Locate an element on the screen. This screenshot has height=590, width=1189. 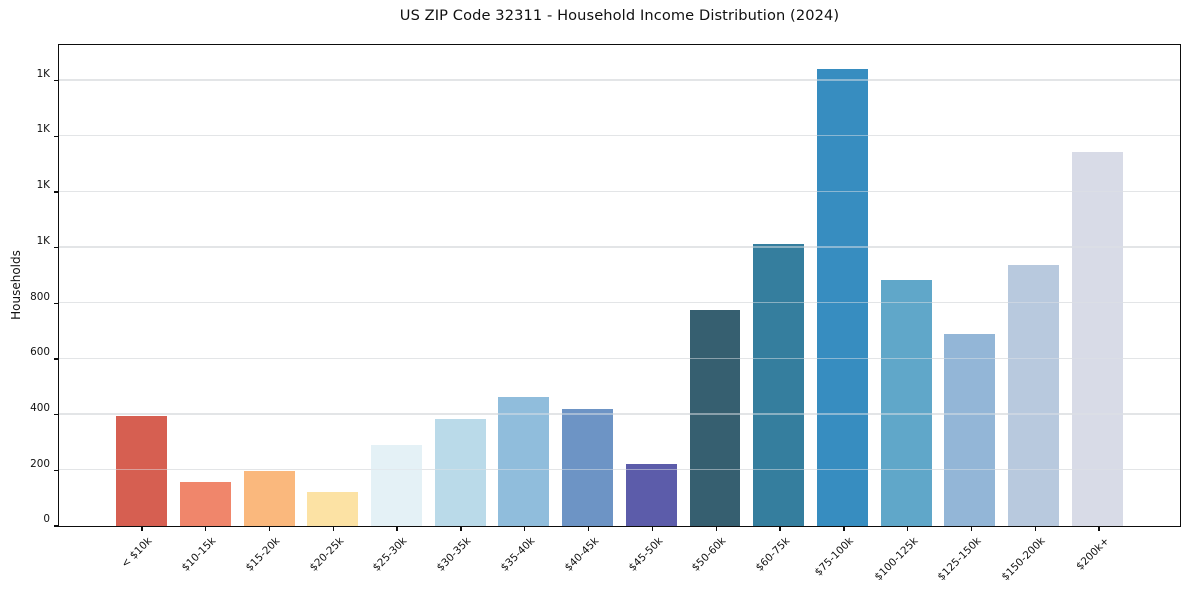
bar-125-150k is located at coordinates (970, 430).